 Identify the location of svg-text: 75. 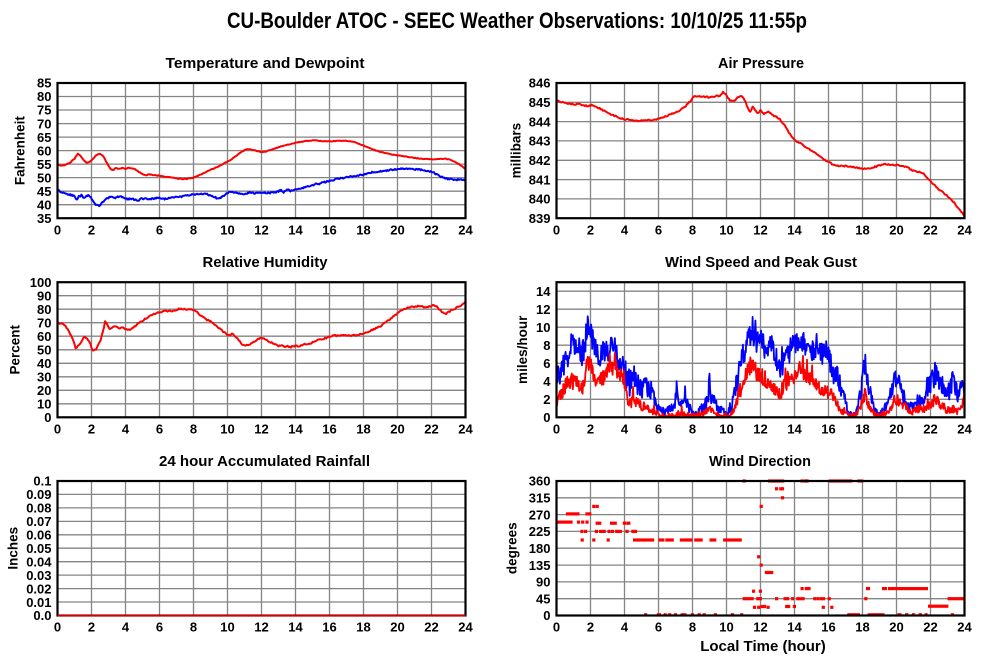
(44, 110).